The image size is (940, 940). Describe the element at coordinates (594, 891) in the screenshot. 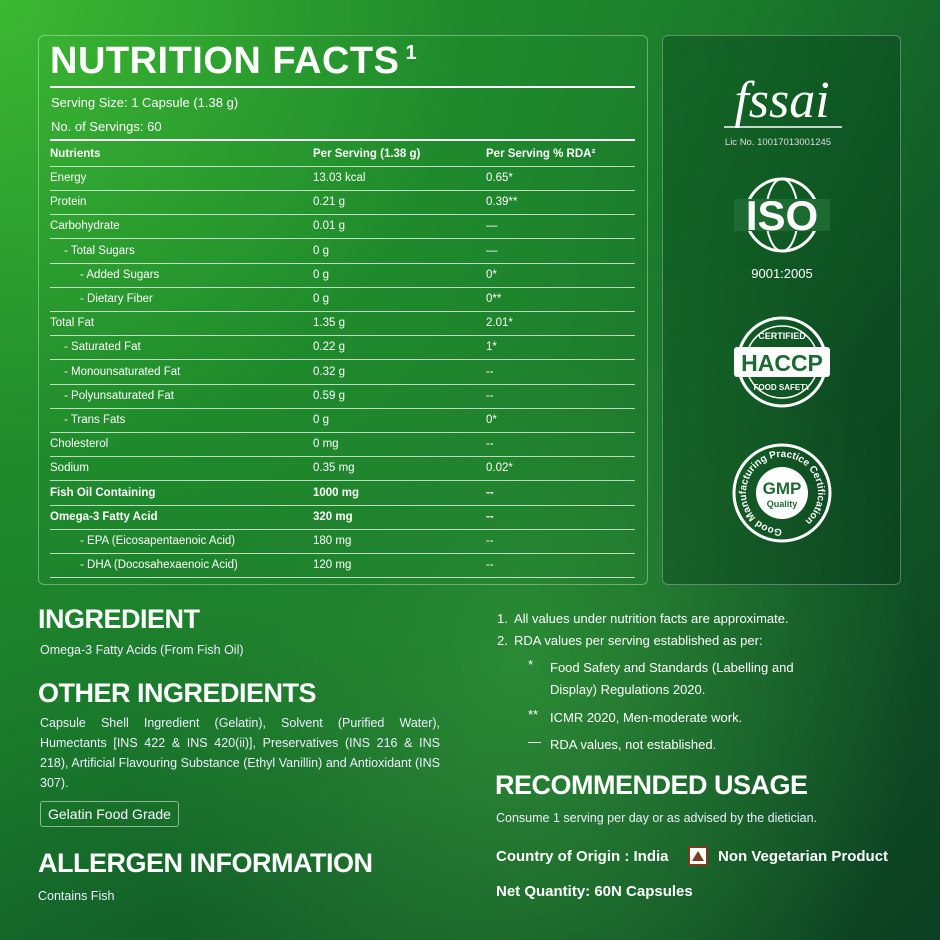

I see `quantity: Net Quantity: 60N Capsules` at that location.